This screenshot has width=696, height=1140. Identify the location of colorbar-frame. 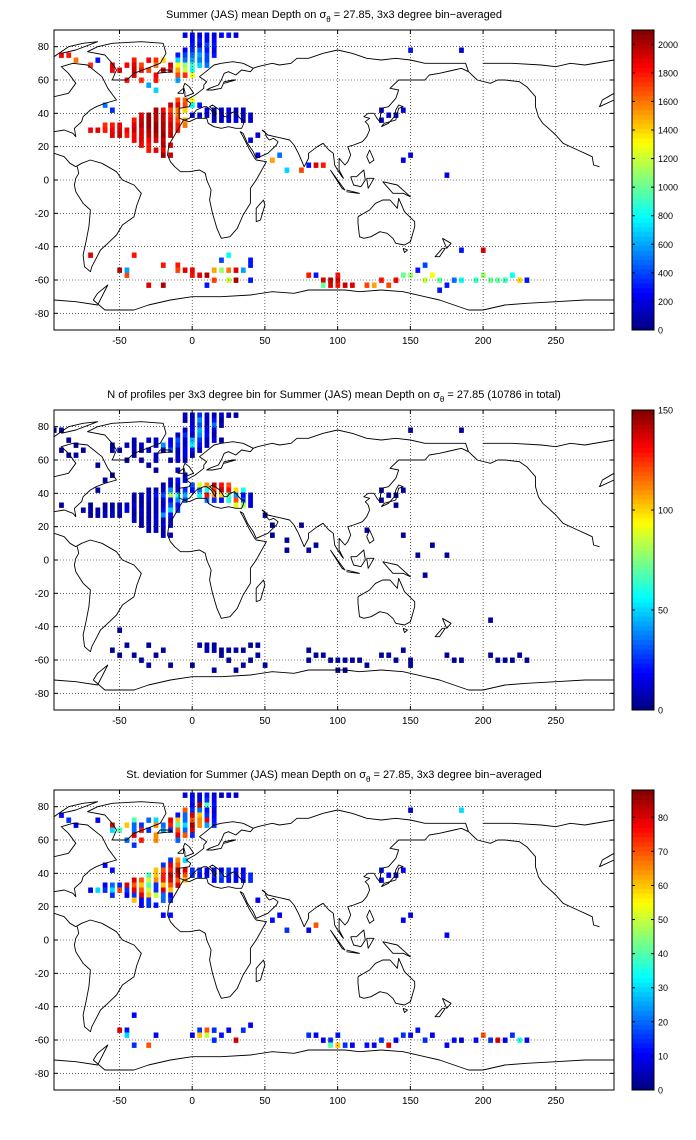
(643, 180).